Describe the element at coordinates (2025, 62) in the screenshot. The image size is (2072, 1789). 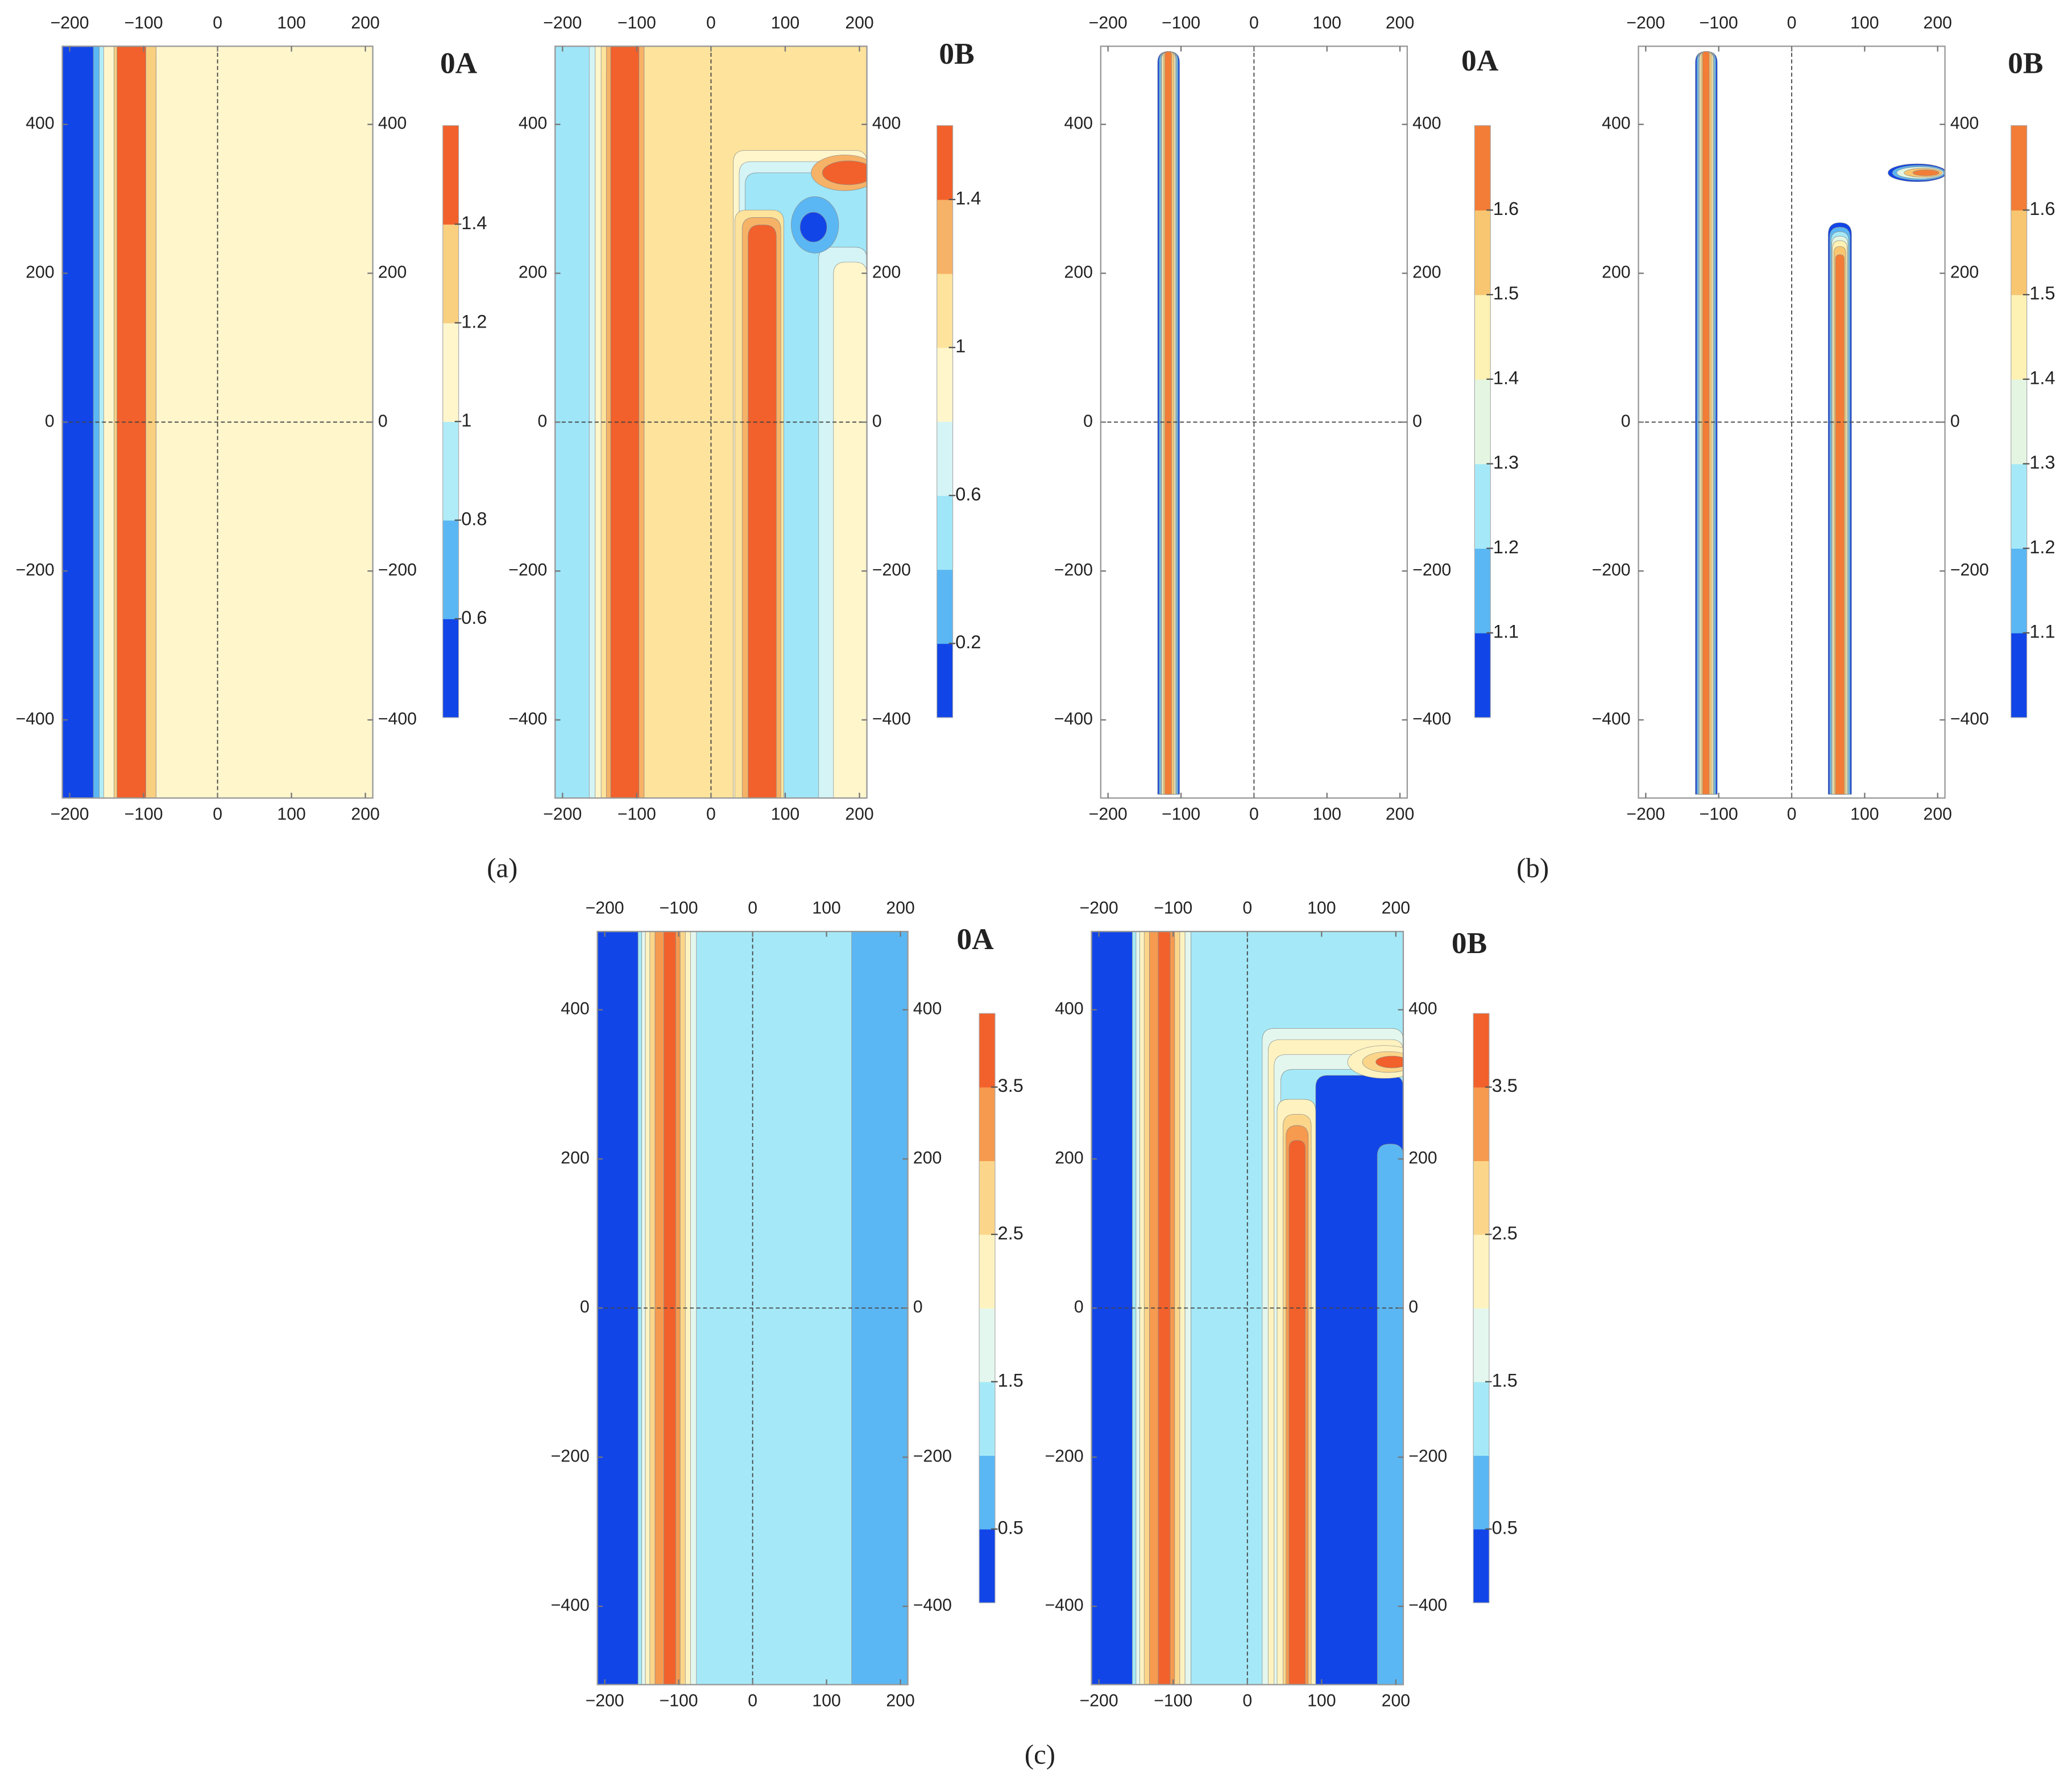
I see `panel-title: 0B` at that location.